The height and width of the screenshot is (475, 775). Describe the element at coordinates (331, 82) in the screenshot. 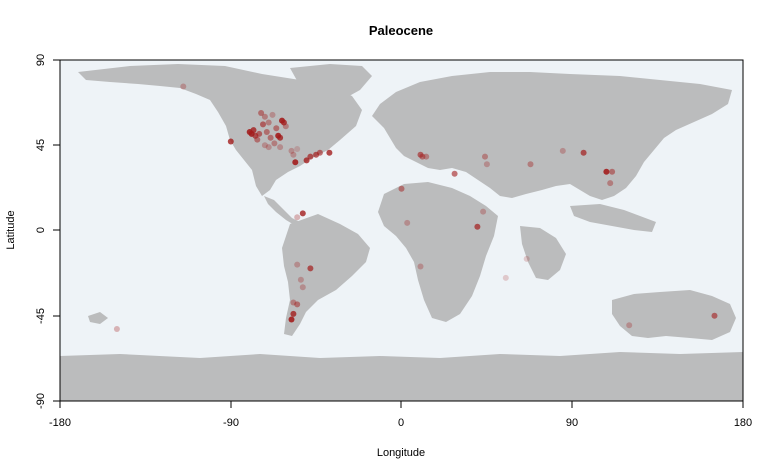

I see `landmass-greenland` at that location.